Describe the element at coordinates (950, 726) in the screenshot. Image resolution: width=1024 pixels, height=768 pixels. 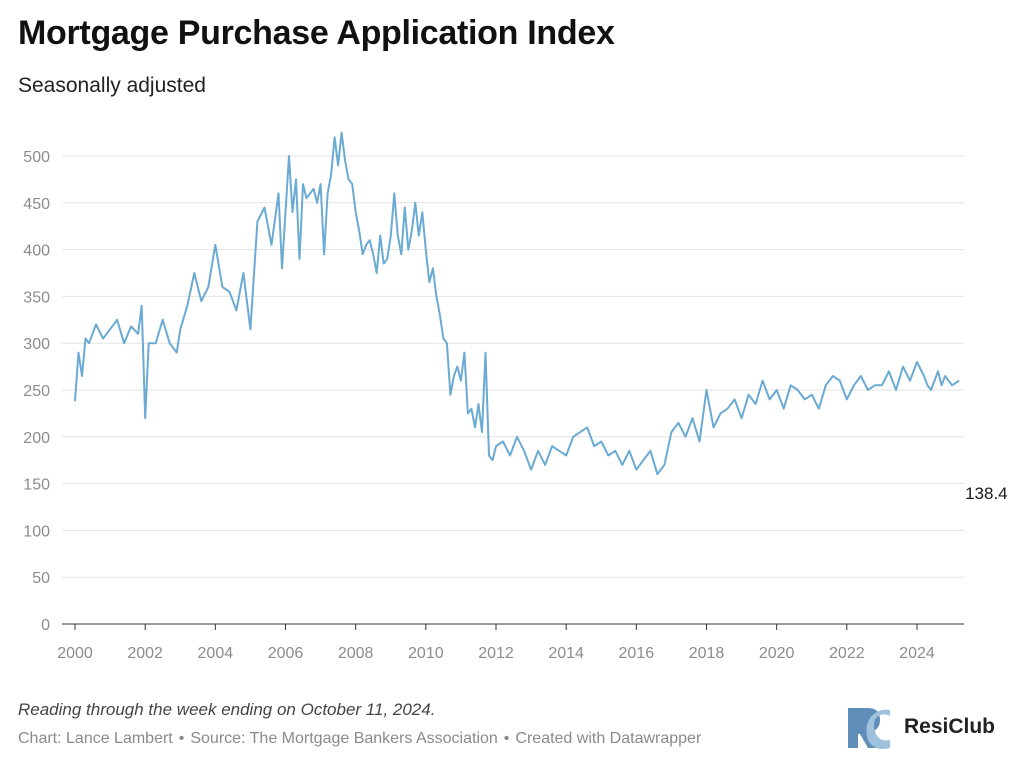
I see `brand-name: ResiClub` at that location.